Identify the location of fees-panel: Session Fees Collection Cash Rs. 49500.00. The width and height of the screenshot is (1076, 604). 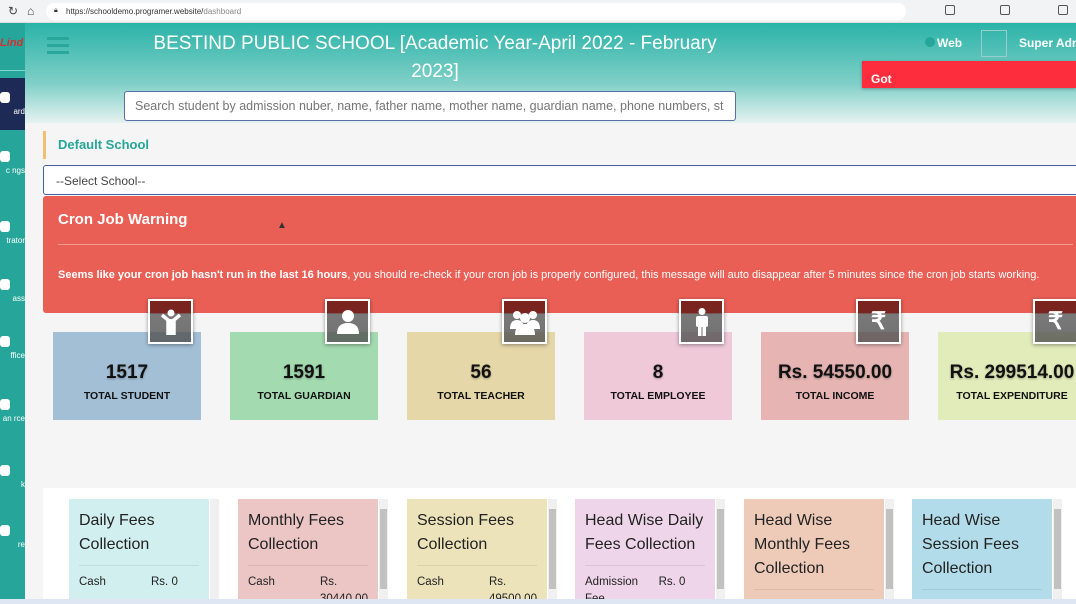
(477, 551).